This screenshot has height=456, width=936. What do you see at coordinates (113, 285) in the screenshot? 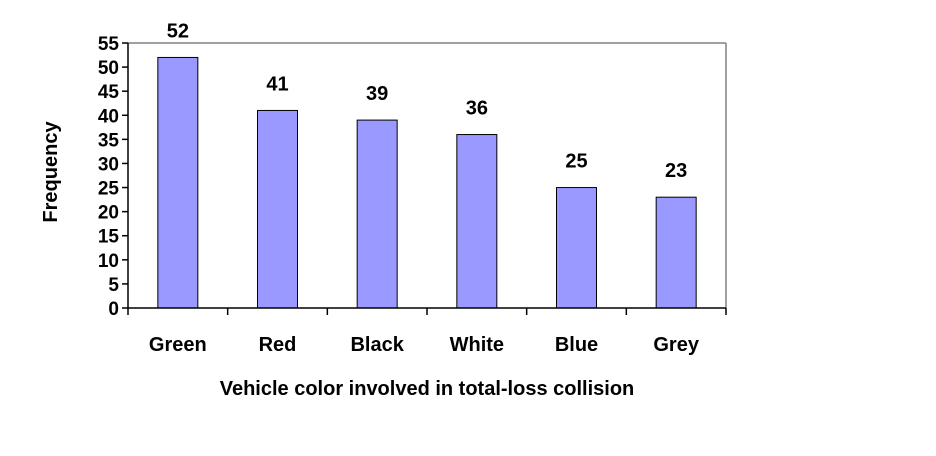
I see `y-tick-label: 5` at bounding box center [113, 285].